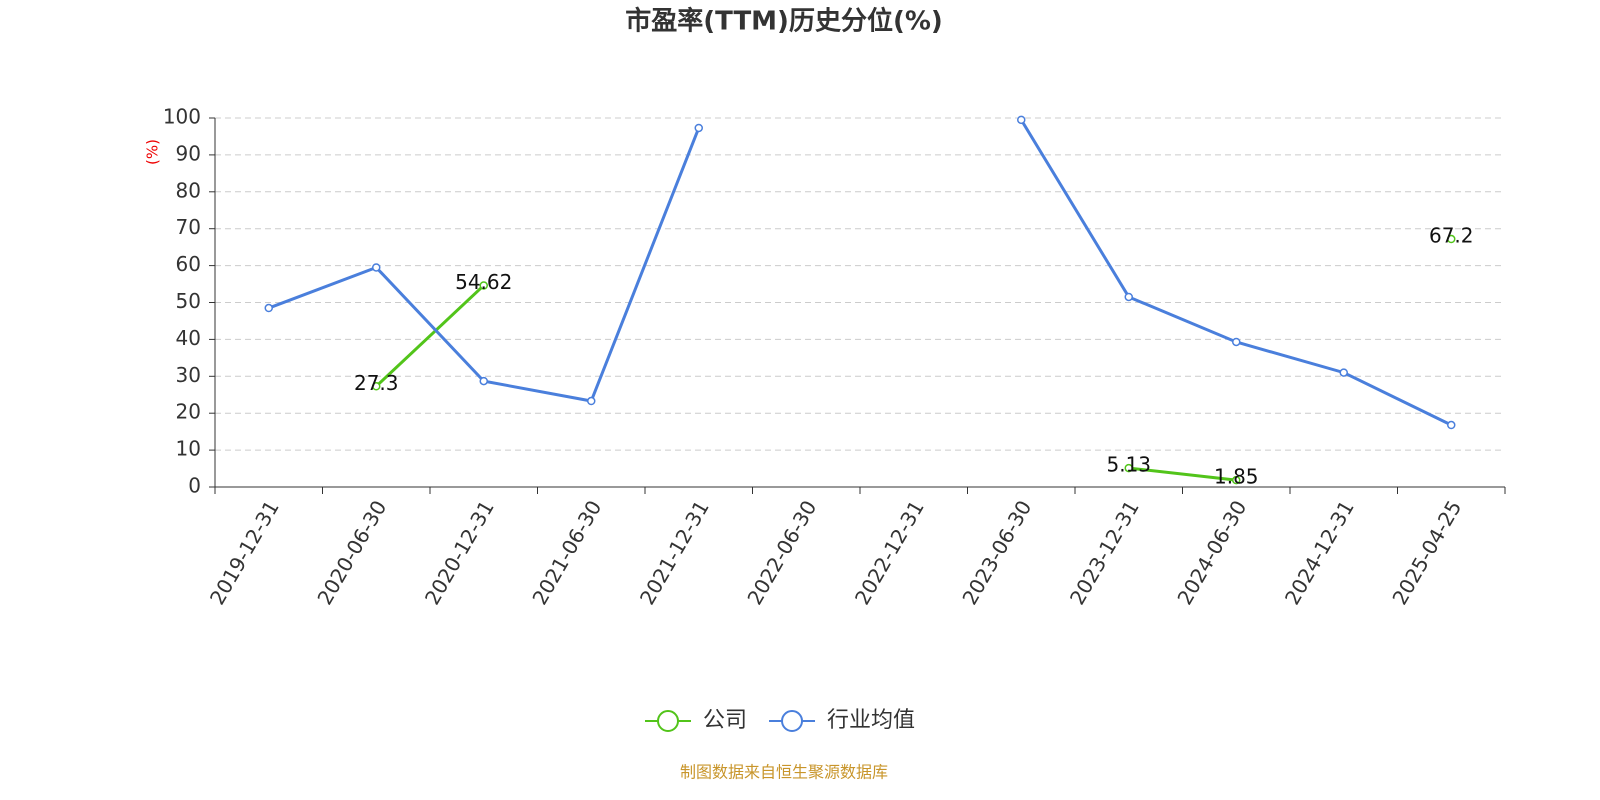  Describe the element at coordinates (188, 412) in the screenshot. I see `y-tick-label: 20` at that location.